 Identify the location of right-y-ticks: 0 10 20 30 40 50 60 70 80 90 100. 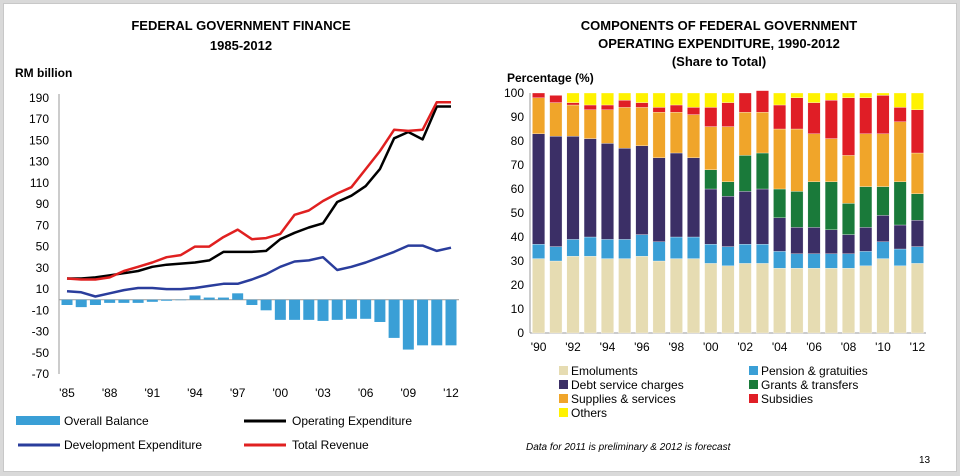
(514, 213).